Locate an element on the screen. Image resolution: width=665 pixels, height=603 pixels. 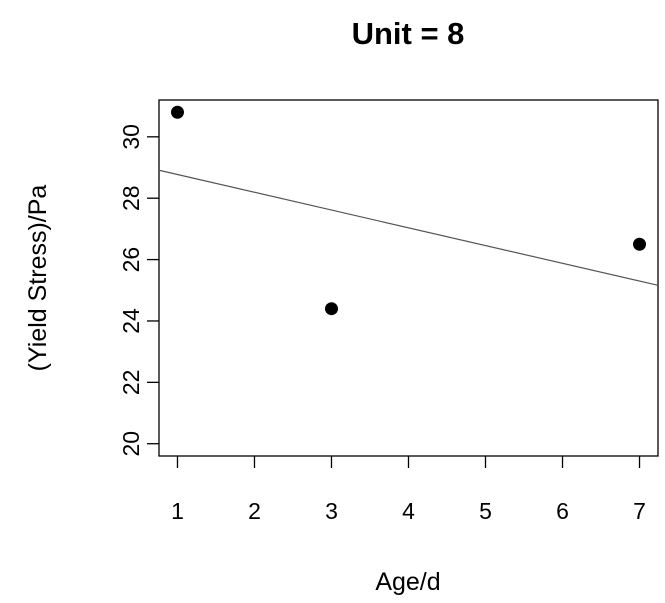
y-tick-label: 26 is located at coordinates (131, 260).